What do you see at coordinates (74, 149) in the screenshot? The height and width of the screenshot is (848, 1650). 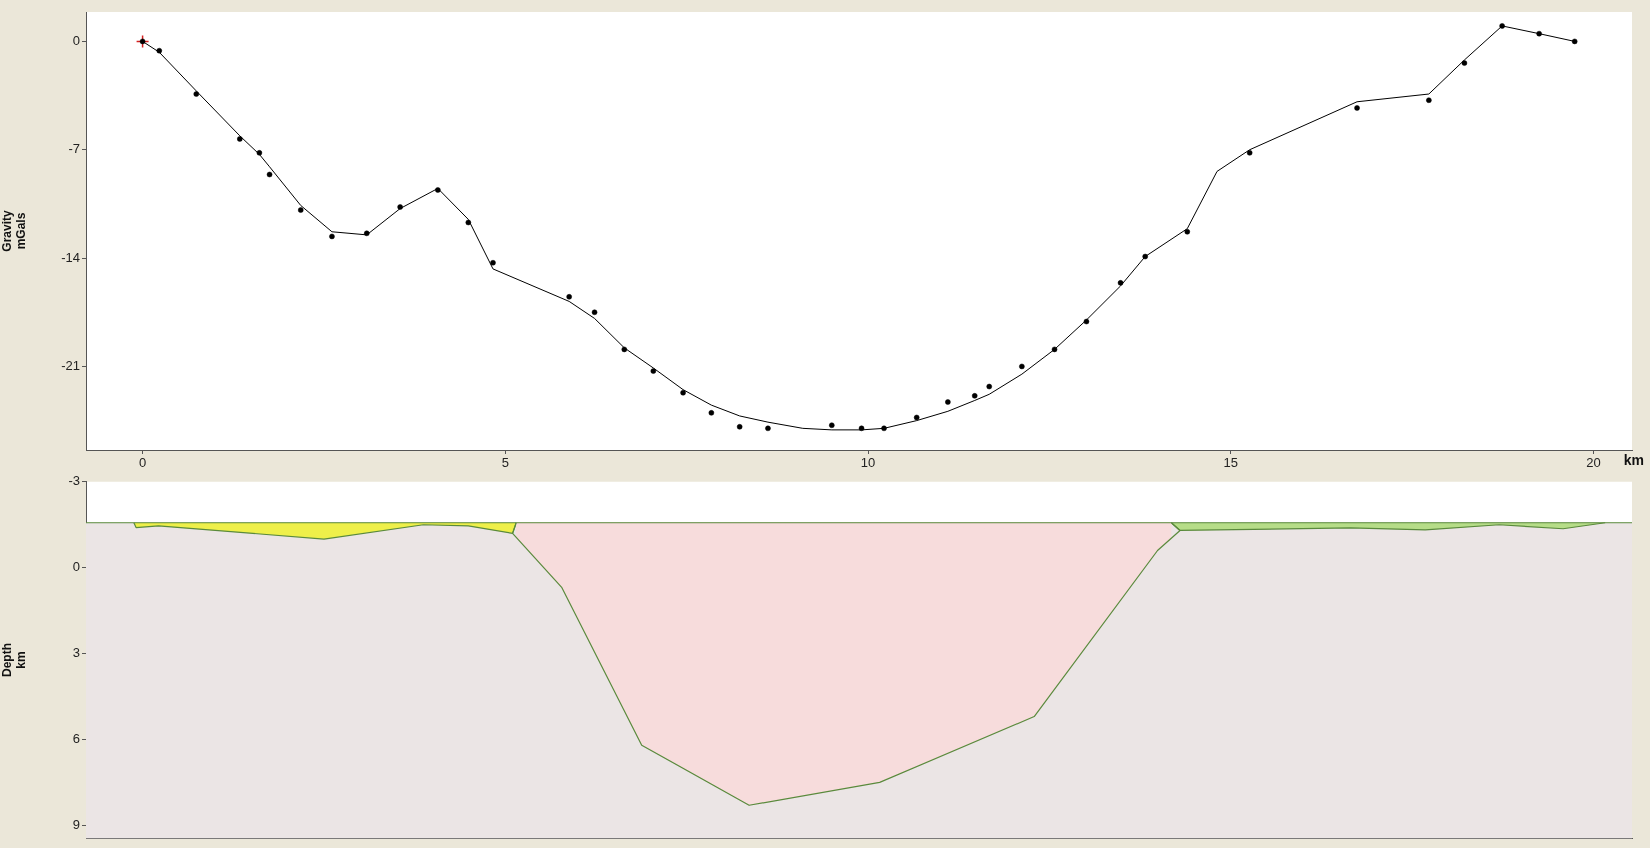 I see `y-tick-label: -7` at bounding box center [74, 149].